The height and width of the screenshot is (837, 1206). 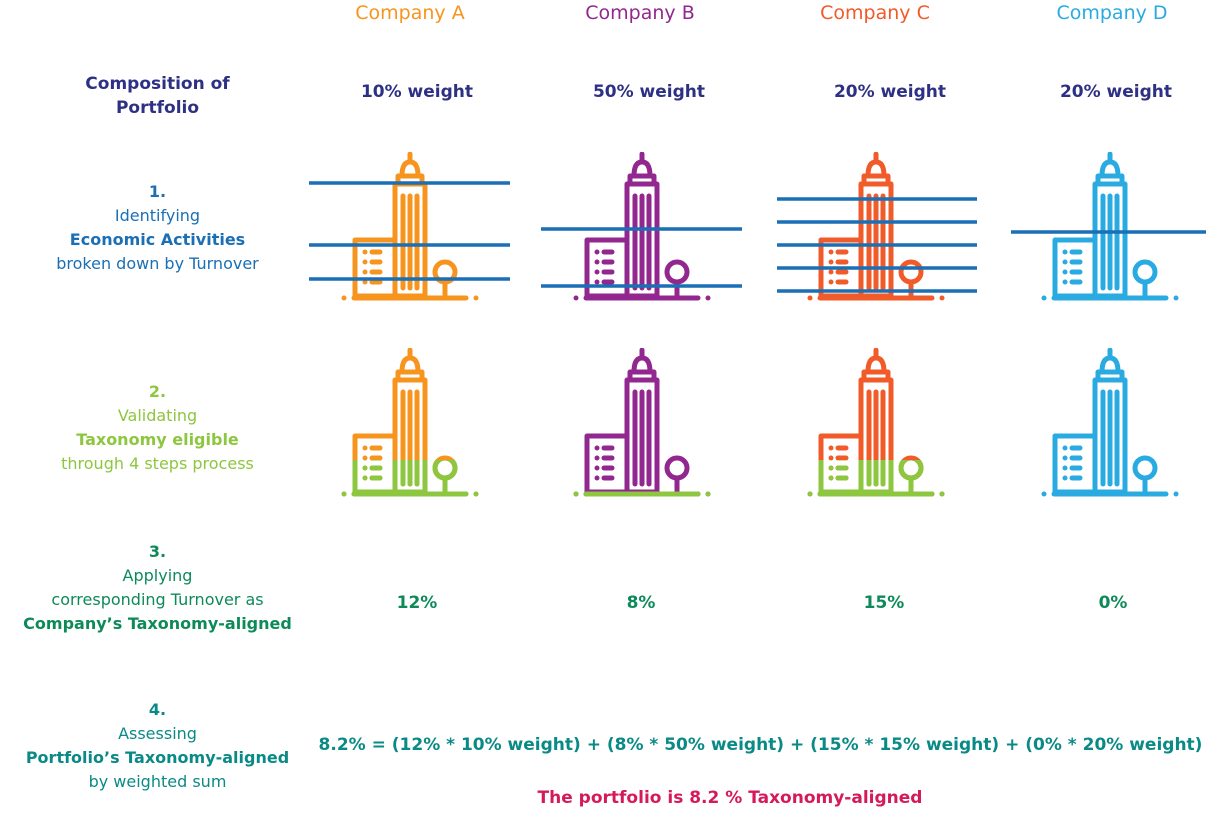 I want to click on step2-company-d-building-icon, so click(x=1110, y=424).